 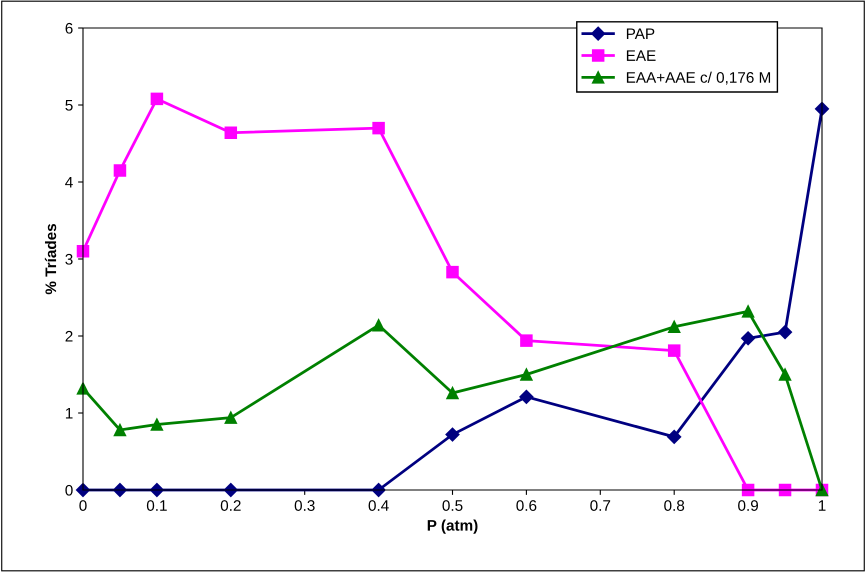 I want to click on x-tick-label: 0.3, so click(x=304, y=505).